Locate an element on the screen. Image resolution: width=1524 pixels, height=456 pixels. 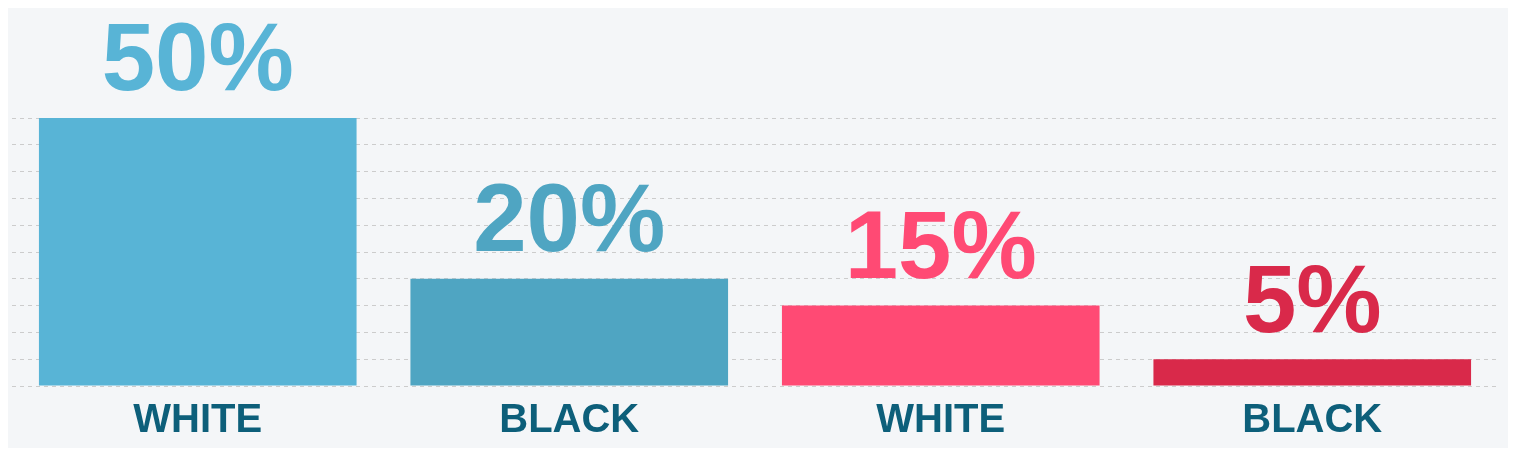
data-label: 5% is located at coordinates (1312, 298).